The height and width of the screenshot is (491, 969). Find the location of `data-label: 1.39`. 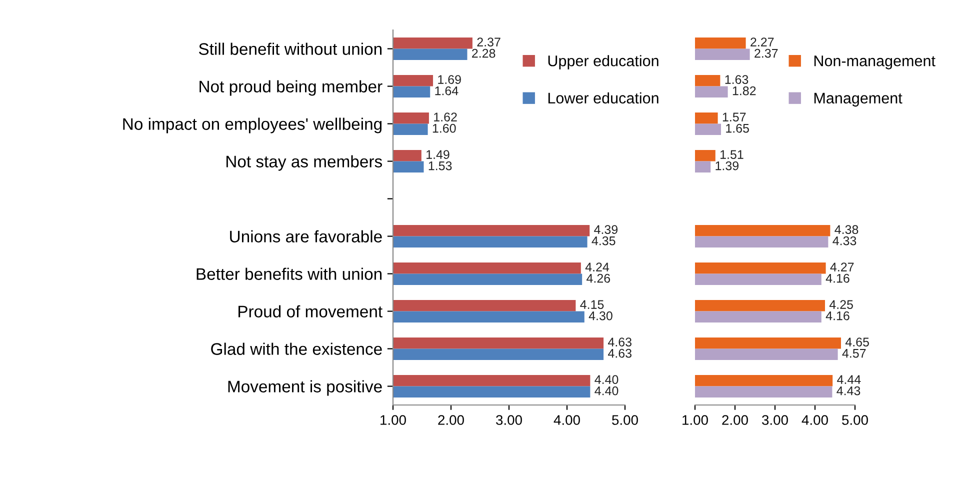

data-label: 1.39 is located at coordinates (727, 165).